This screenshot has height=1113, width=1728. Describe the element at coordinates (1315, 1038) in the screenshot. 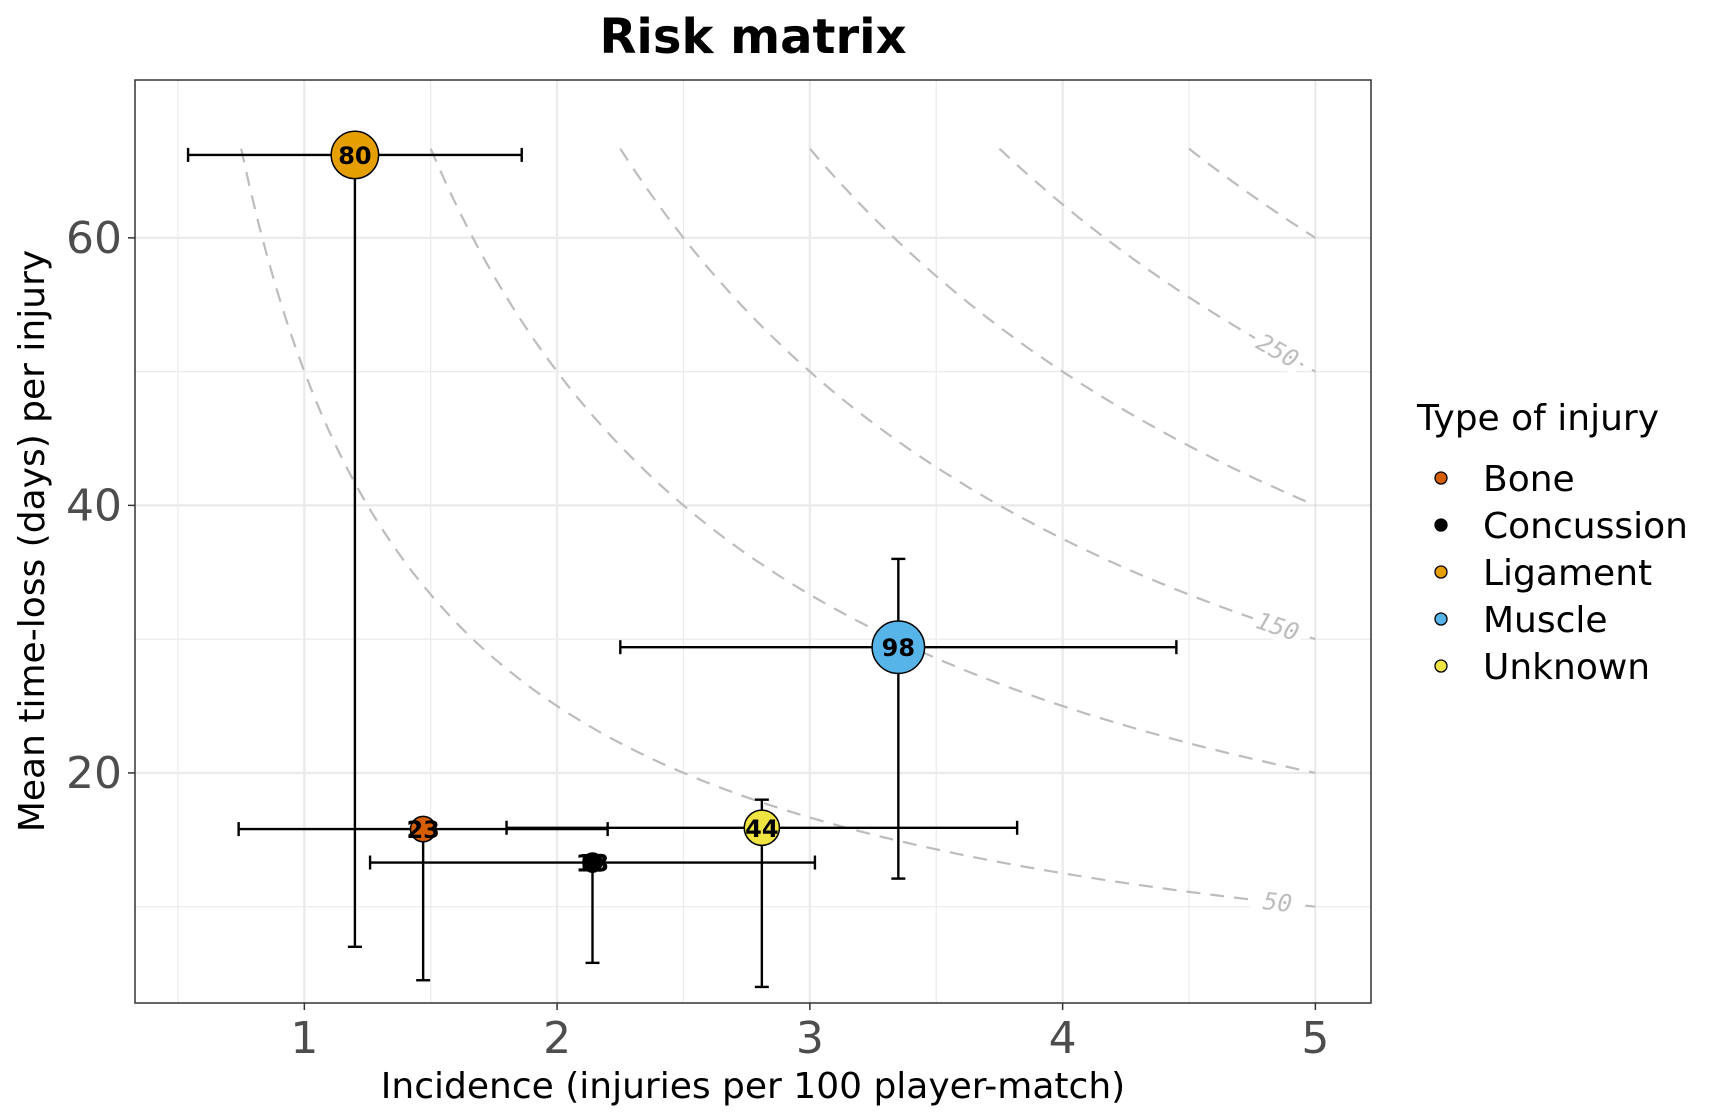

I see `x-tick-label: 5` at that location.